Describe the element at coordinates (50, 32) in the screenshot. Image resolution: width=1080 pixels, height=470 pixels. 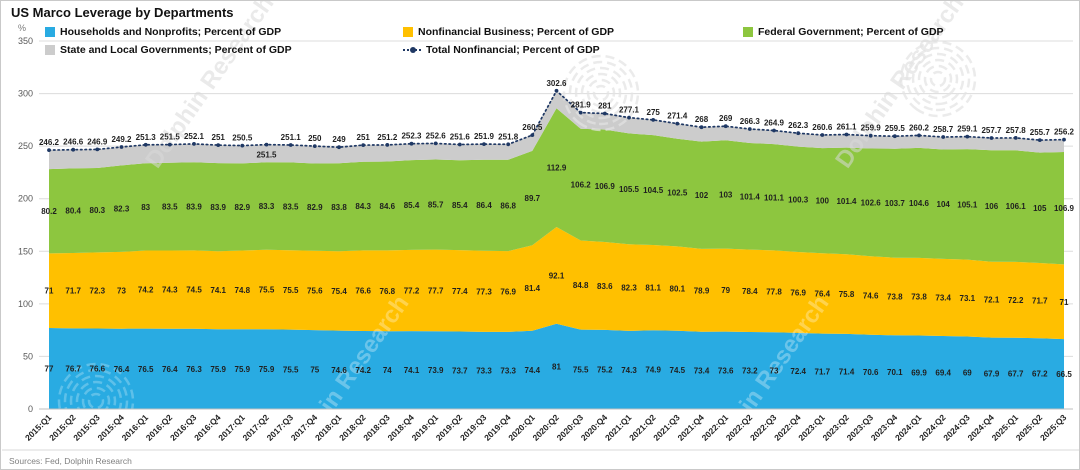
I see `legend-swatch-households` at that location.